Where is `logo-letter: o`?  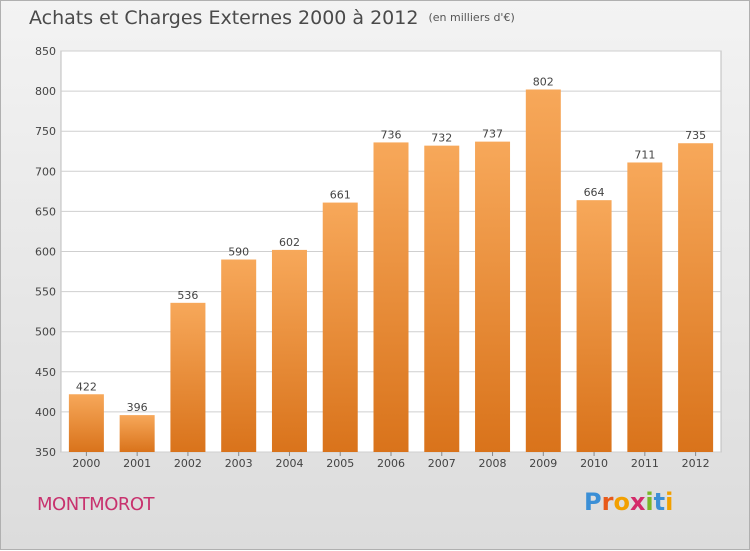
logo-letter: o is located at coordinates (621, 502).